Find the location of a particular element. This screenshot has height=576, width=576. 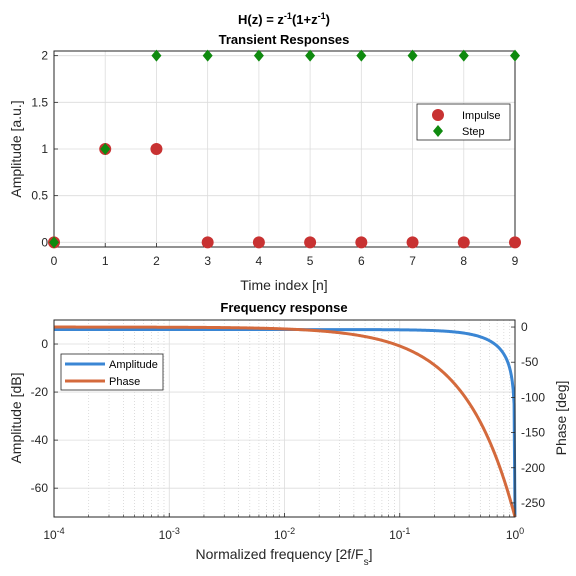

frequency-legend: Amplitude Phase is located at coordinates (112, 372).